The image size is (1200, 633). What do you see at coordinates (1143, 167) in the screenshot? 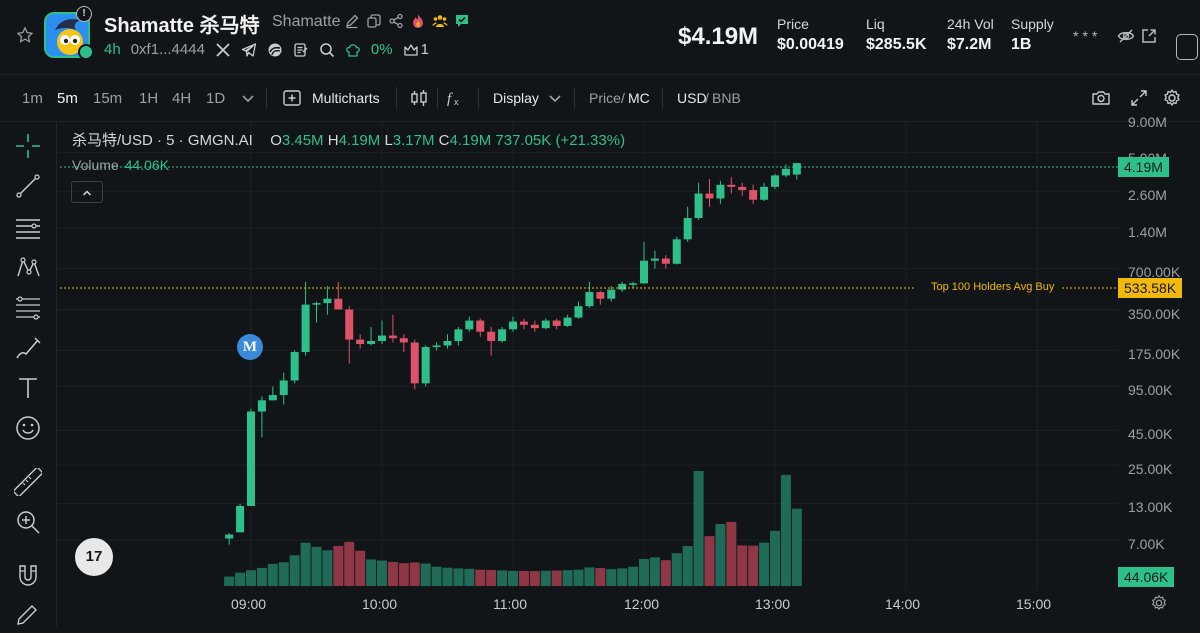
I see `current-price-tag: 4.19M` at bounding box center [1143, 167].